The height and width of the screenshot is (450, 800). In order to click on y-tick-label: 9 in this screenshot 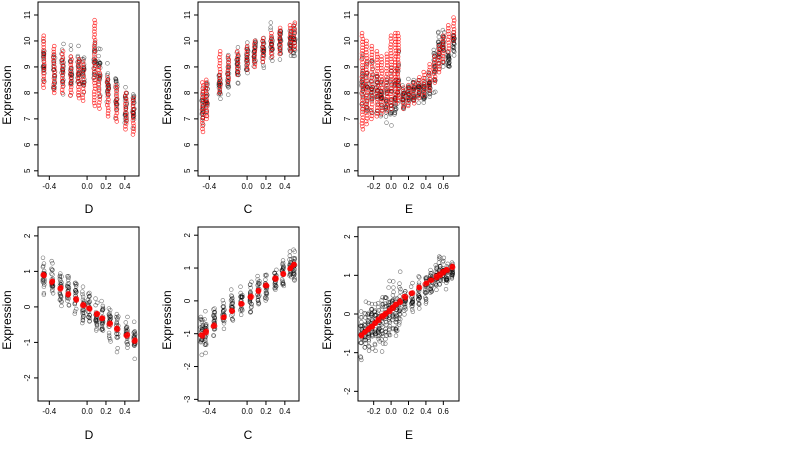, I will do `click(347, 66)`.